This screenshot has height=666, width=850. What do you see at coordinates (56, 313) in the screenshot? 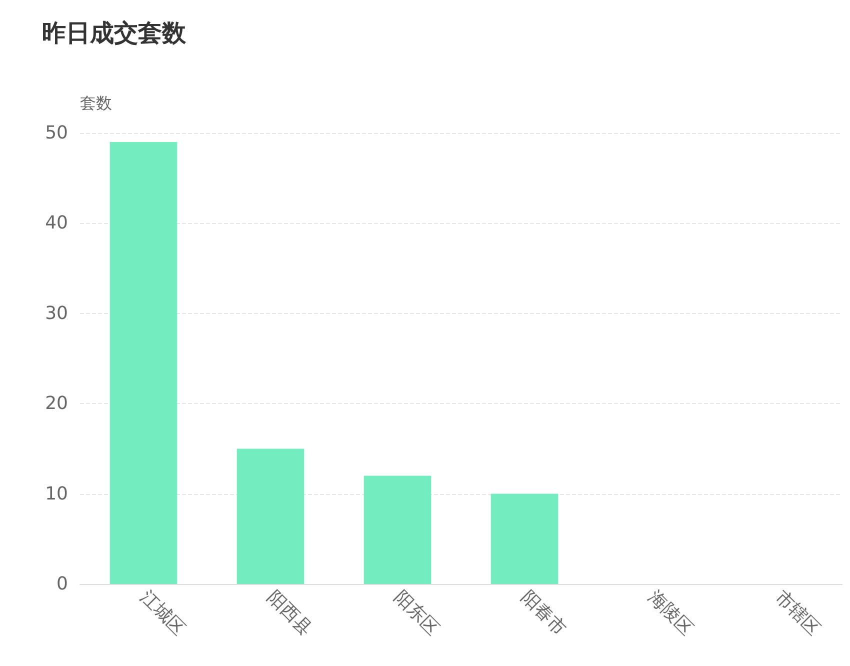
I see `y-tick-label: 30` at bounding box center [56, 313].